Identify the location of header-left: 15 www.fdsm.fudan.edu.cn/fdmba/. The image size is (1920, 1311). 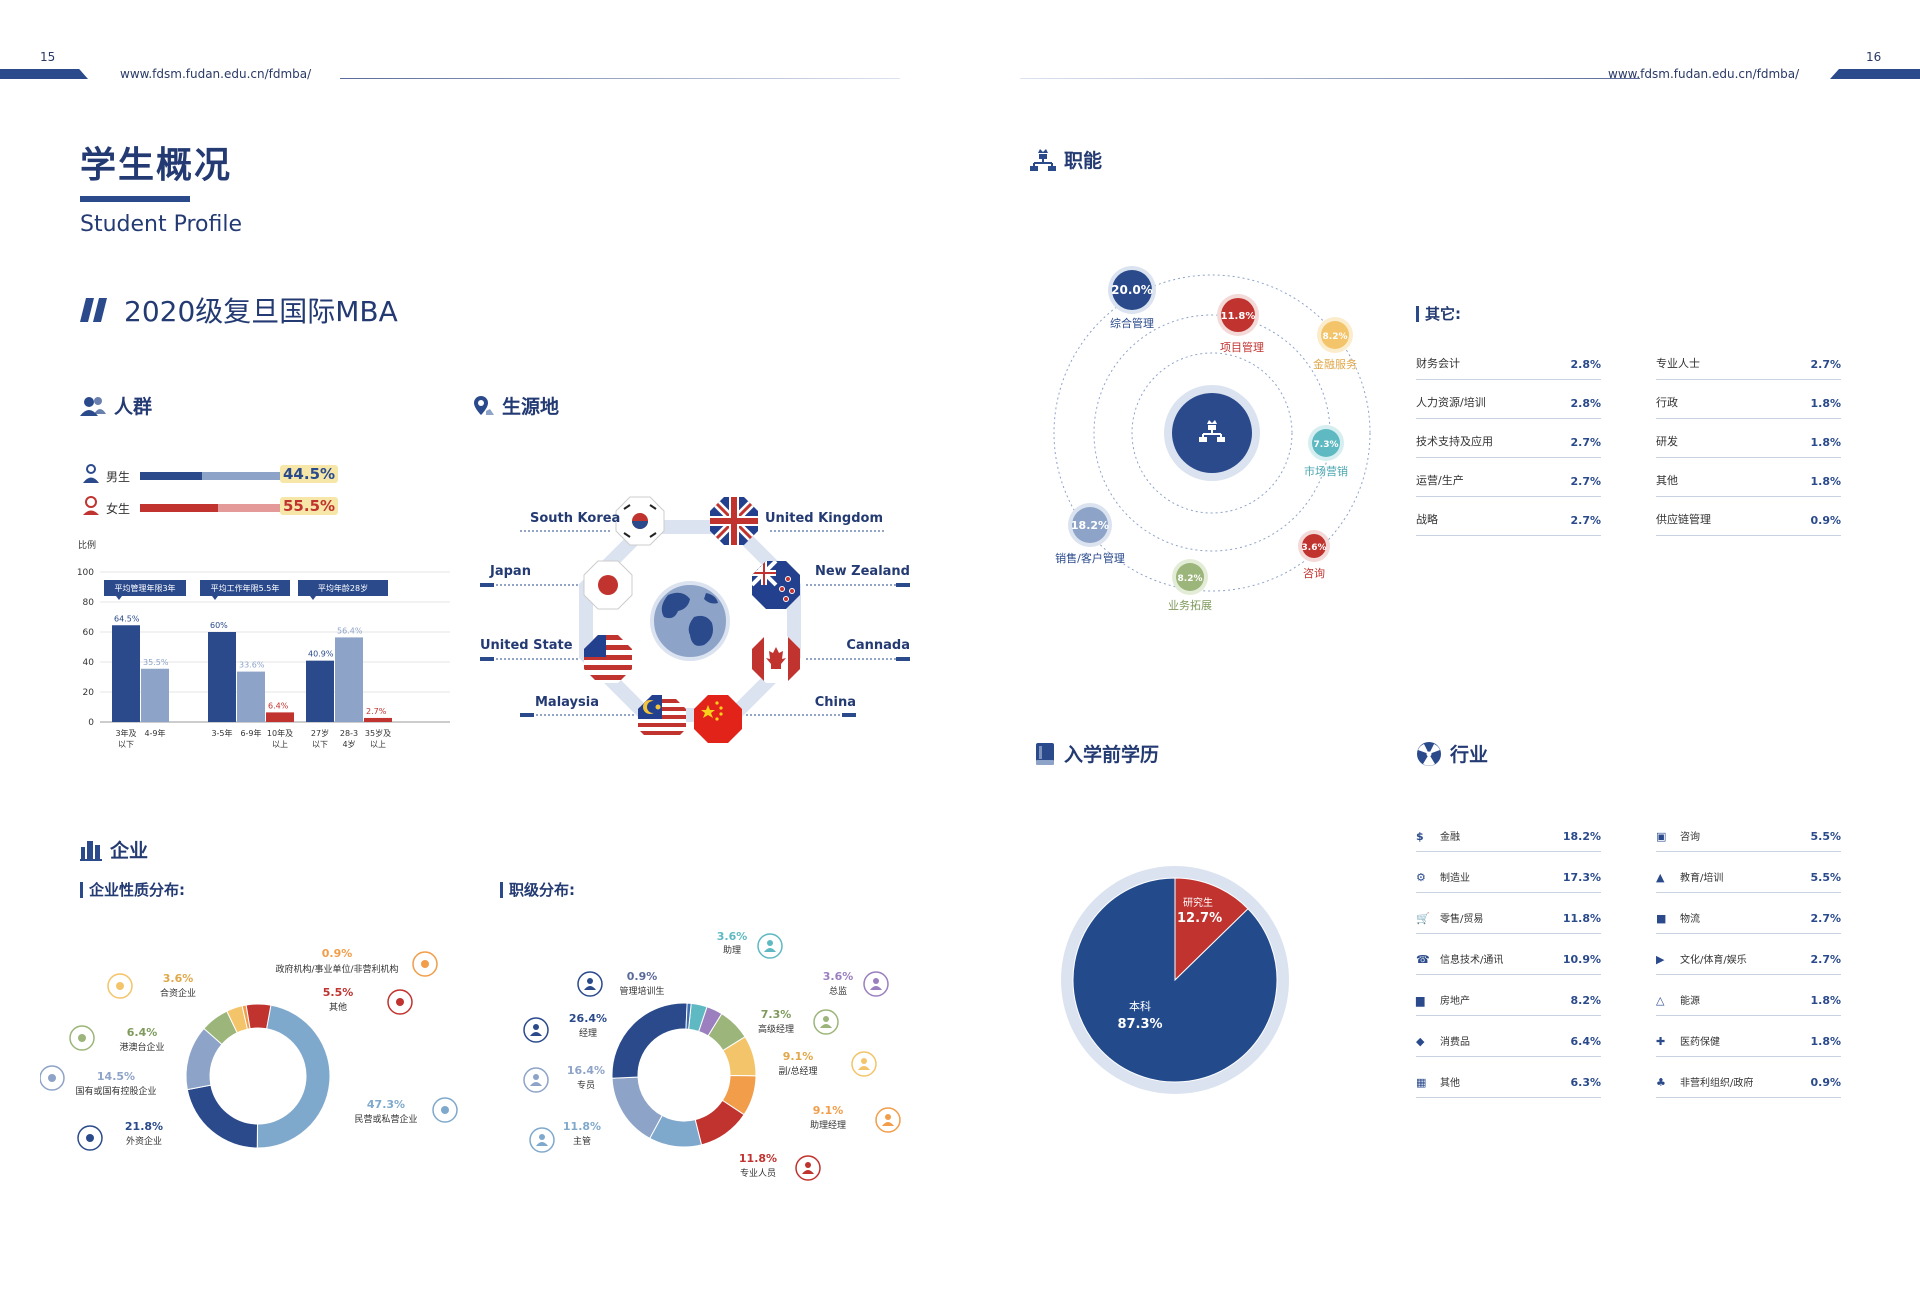
(480, 45).